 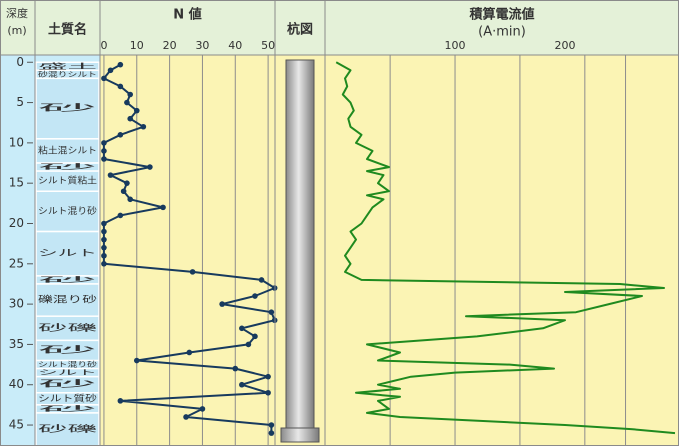 I want to click on y-tick-label: 35, so click(x=16, y=344).